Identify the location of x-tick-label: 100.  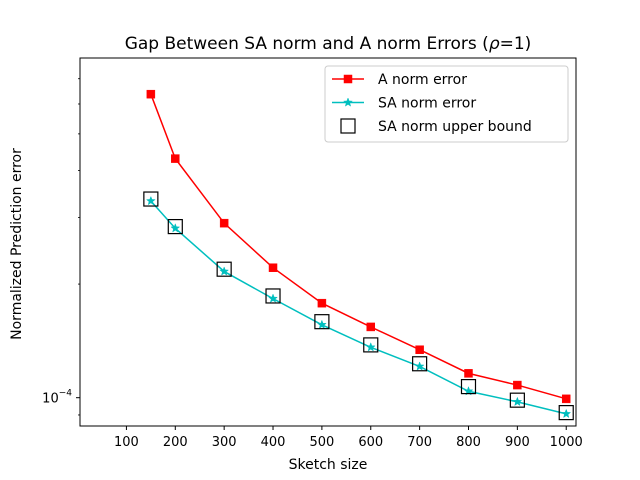
(126, 442).